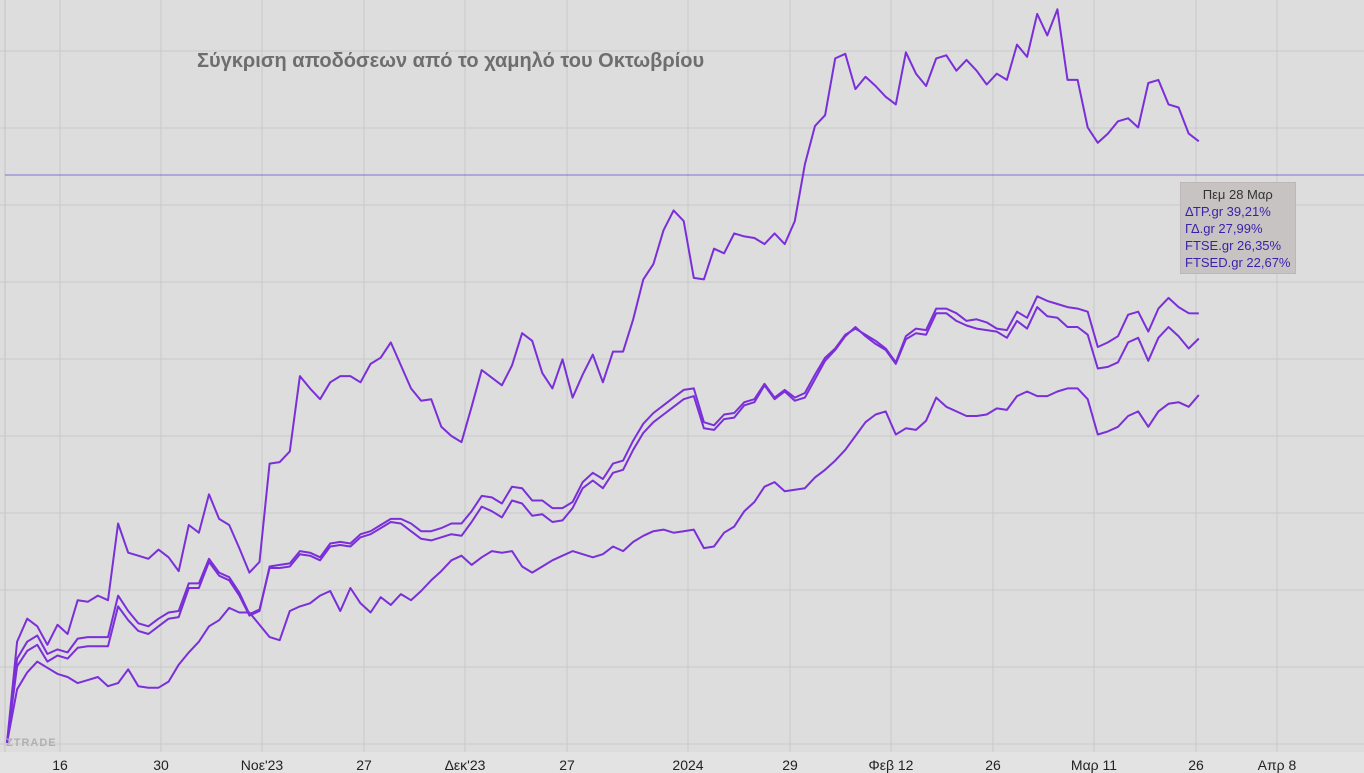  Describe the element at coordinates (1224, 228) in the screenshot. I see `tooltip-row-gd: ΓΔ.gr 27,99%` at that location.